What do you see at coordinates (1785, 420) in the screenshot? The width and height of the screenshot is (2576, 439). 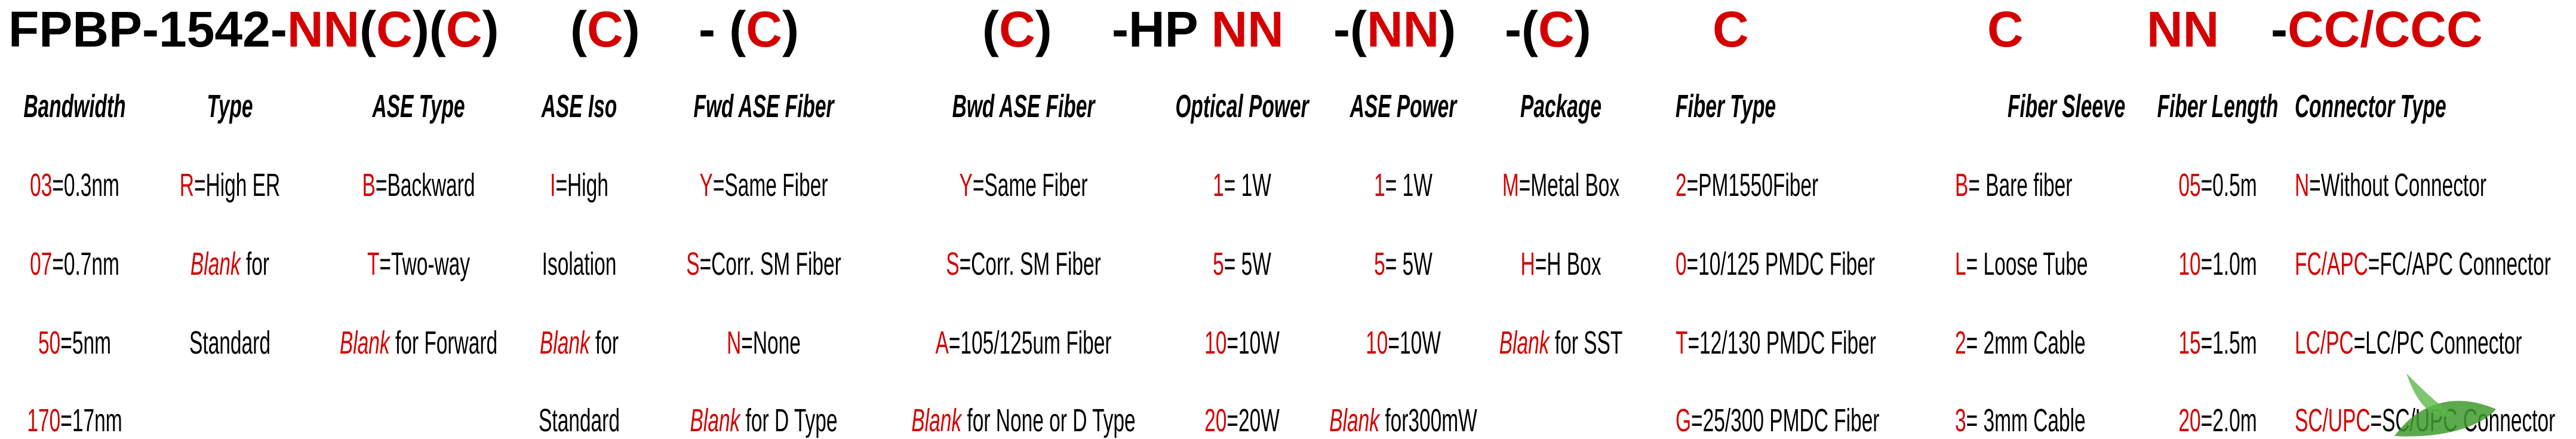 I see `option-description: =25/300 PMDC Fiber` at bounding box center [1785, 420].